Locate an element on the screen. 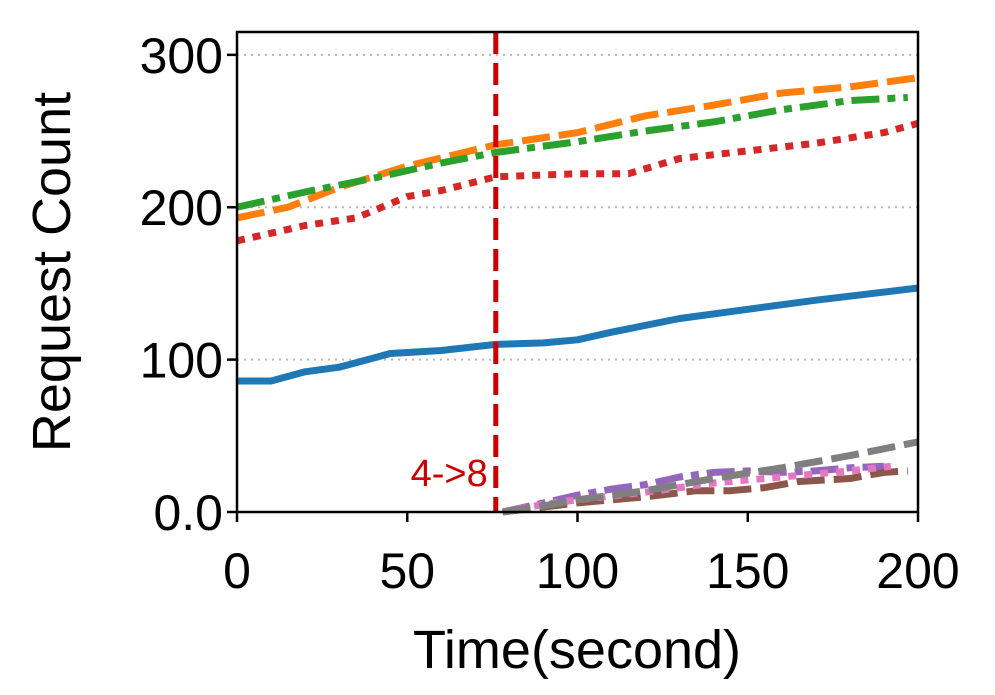 This screenshot has width=995, height=695. y-tick-label: 100 is located at coordinates (181, 361).